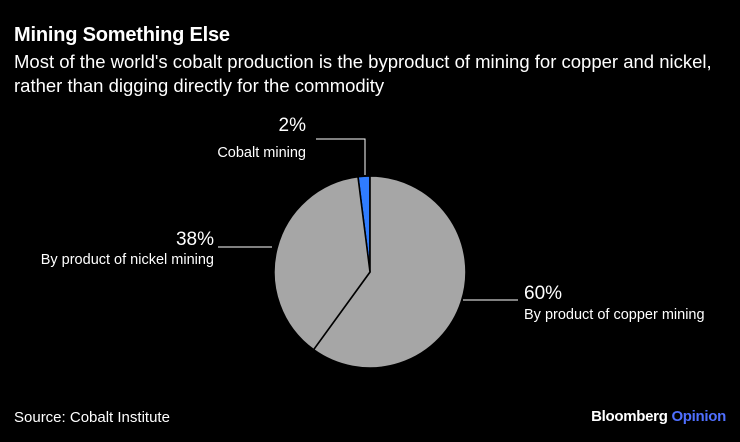 The height and width of the screenshot is (442, 740). What do you see at coordinates (127, 260) in the screenshot?
I see `data-label-name-by-product-of-nickel-mining: By product of nickel mining` at bounding box center [127, 260].